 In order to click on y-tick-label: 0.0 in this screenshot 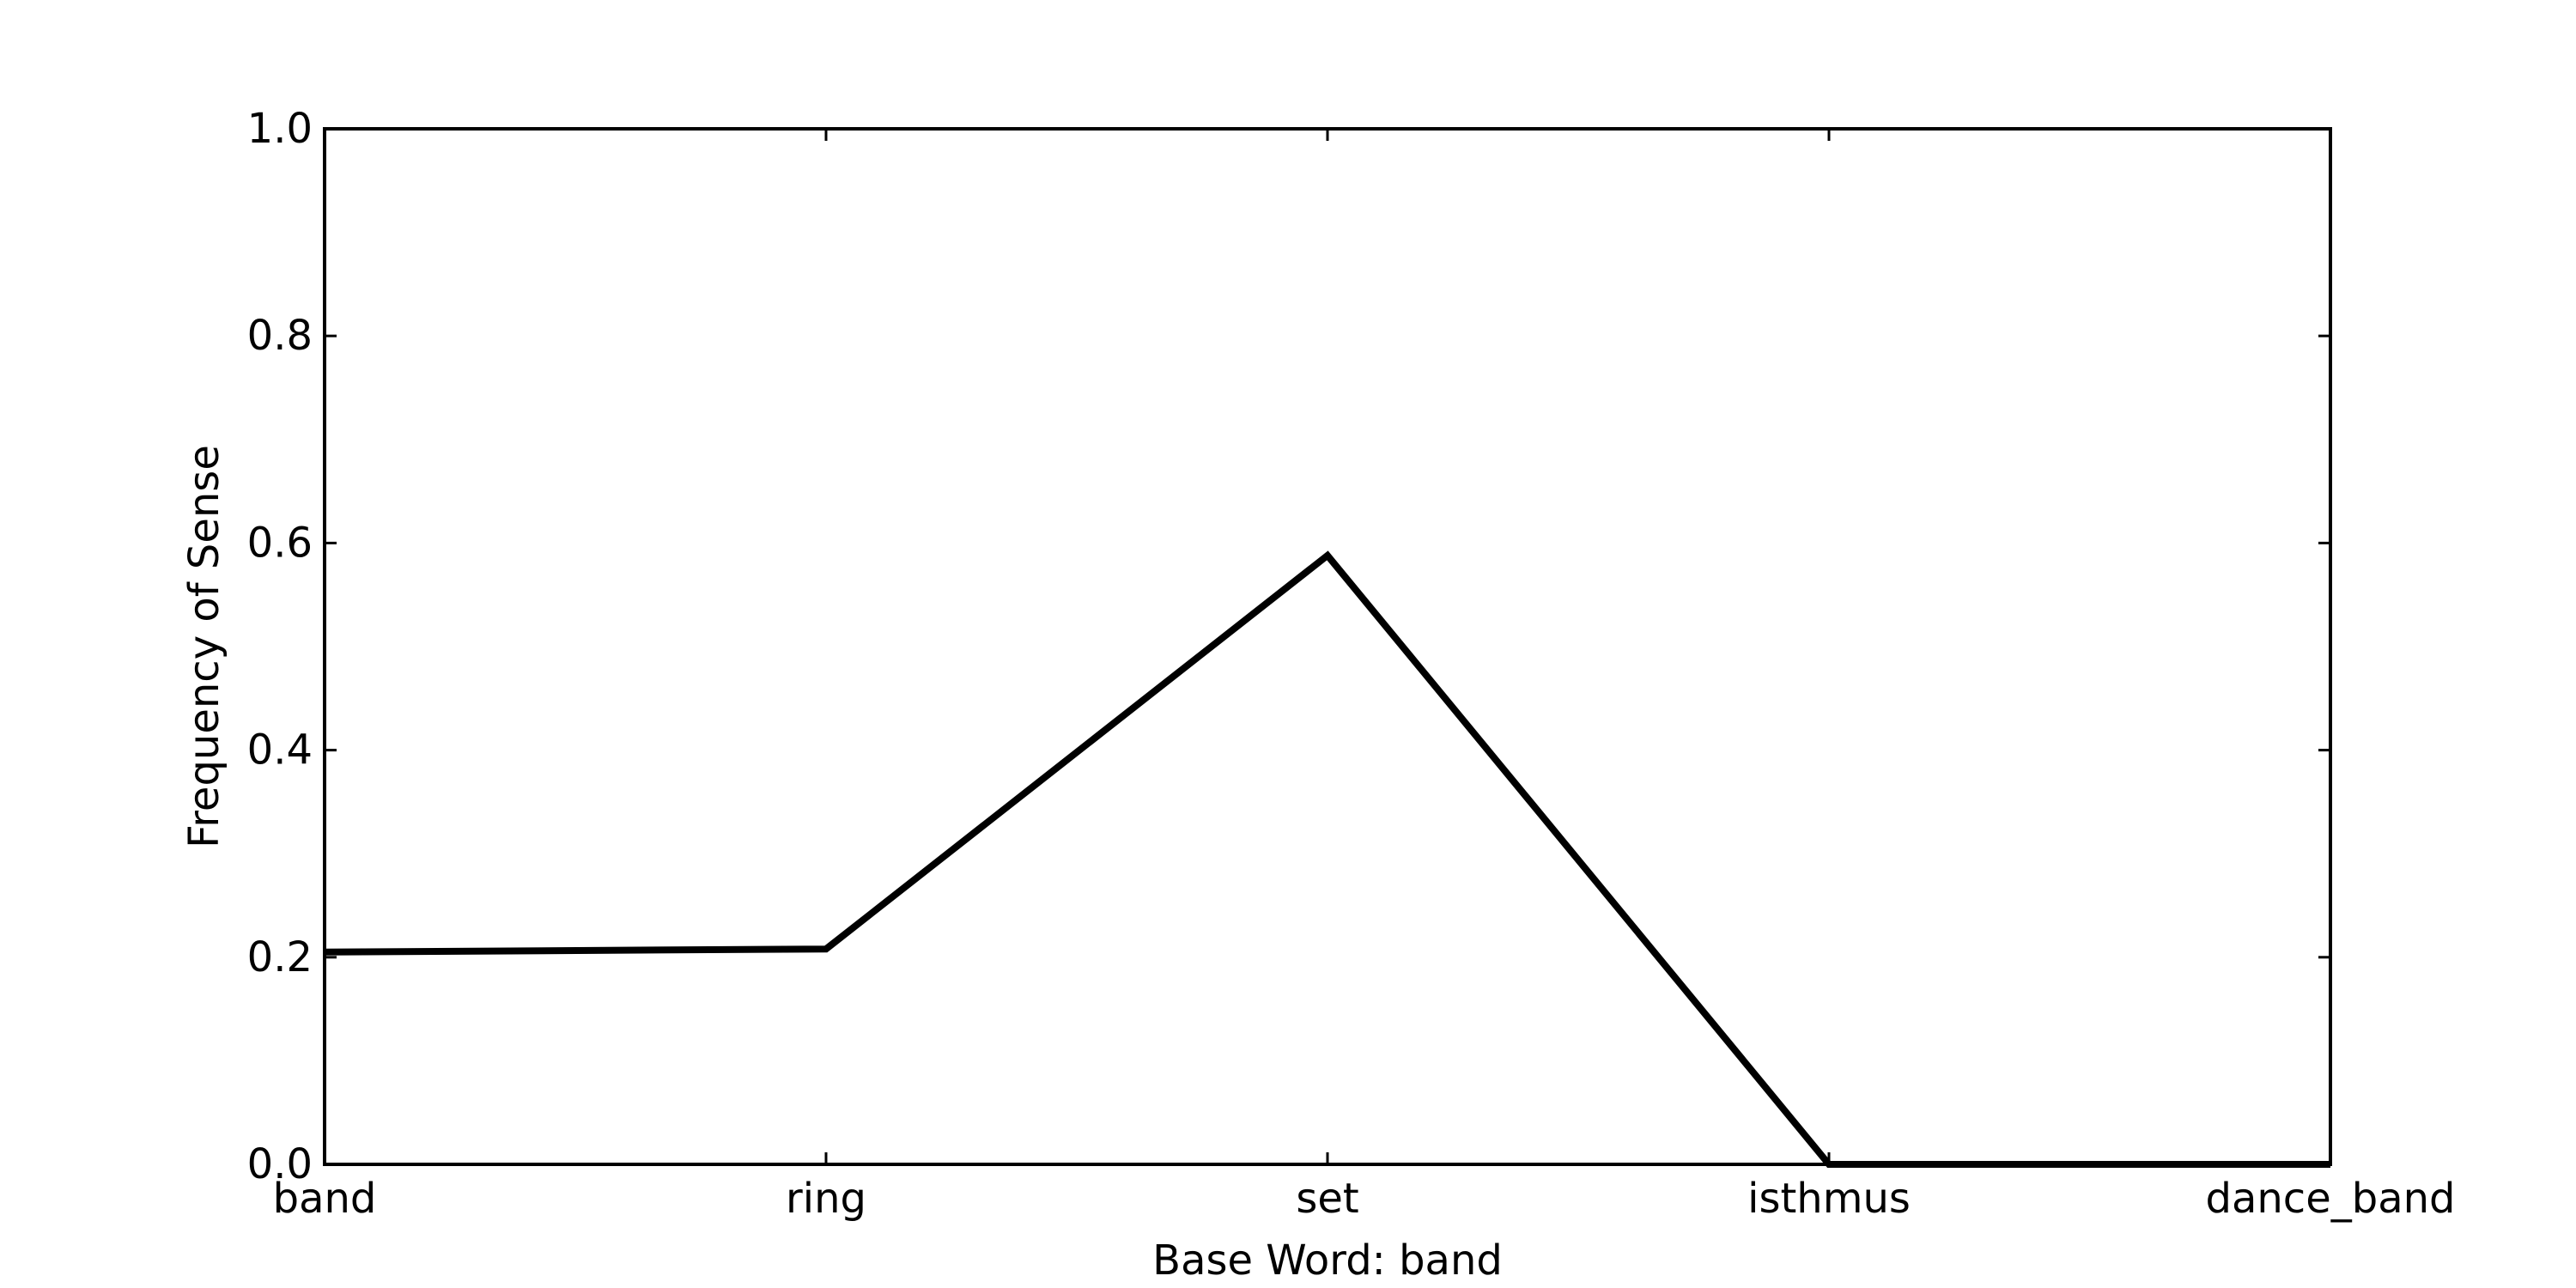, I will do `click(280, 1164)`.